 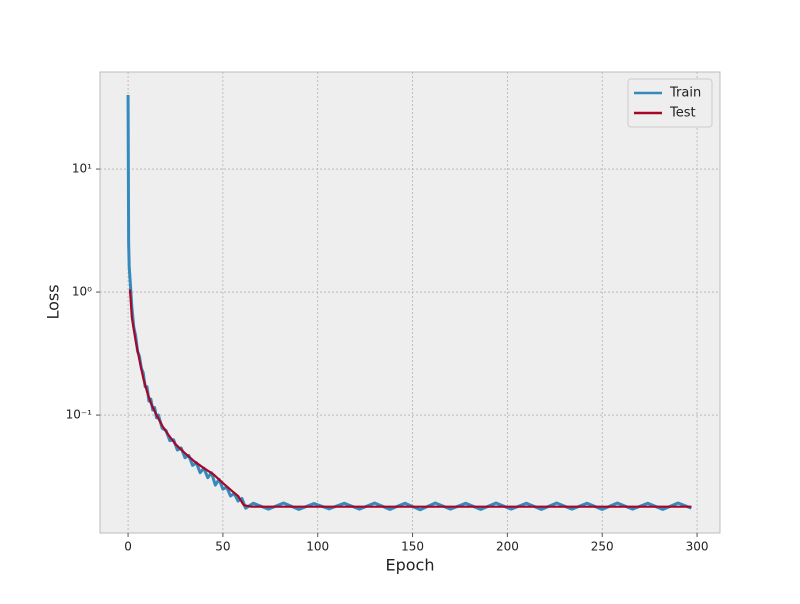 What do you see at coordinates (317, 547) in the screenshot?
I see `x-tick-label: 100` at bounding box center [317, 547].